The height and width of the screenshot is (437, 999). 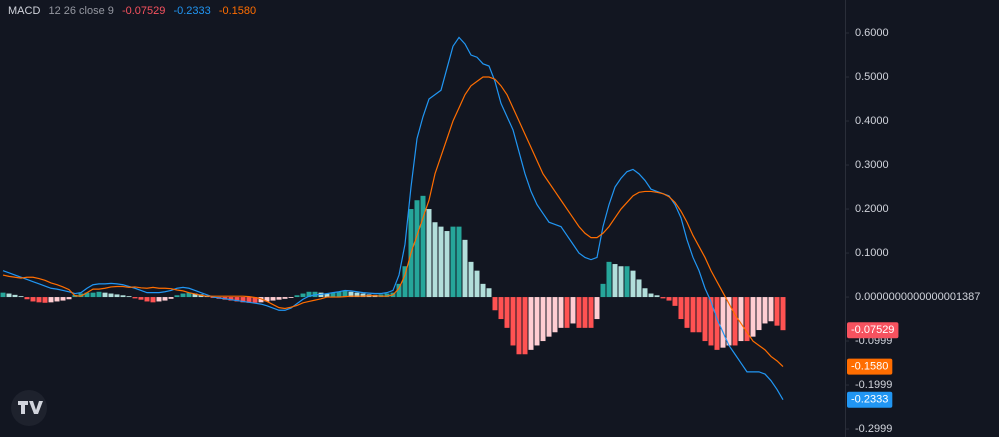 What do you see at coordinates (870, 399) in the screenshot?
I see `last-value-badge: -0.2333` at bounding box center [870, 399].